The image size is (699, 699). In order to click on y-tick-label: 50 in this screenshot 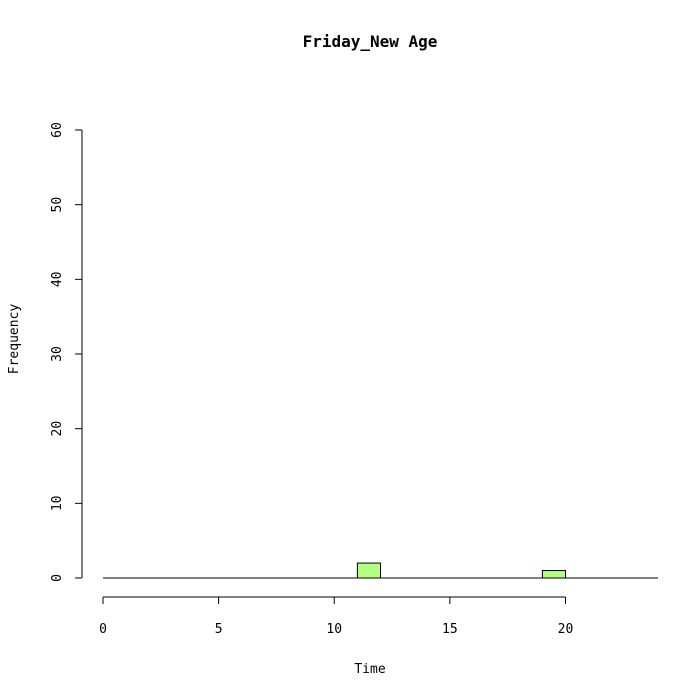, I will do `click(57, 205)`.